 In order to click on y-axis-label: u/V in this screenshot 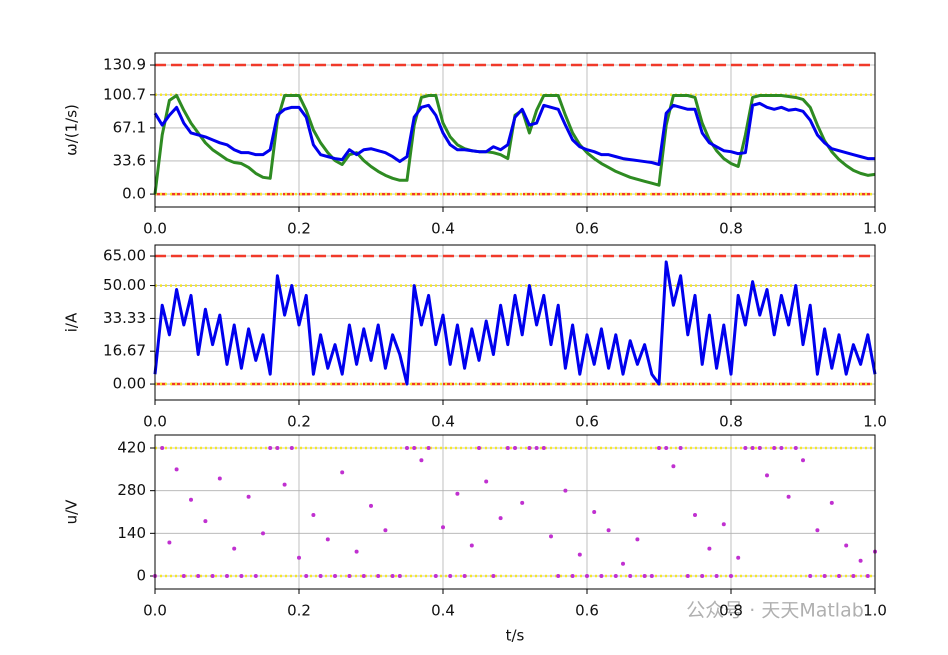, I will do `click(72, 512)`.